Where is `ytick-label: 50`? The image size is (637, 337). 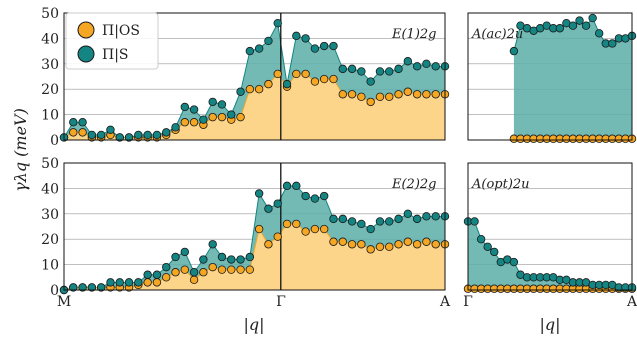 ytick-label: 50 is located at coordinates (50, 14).